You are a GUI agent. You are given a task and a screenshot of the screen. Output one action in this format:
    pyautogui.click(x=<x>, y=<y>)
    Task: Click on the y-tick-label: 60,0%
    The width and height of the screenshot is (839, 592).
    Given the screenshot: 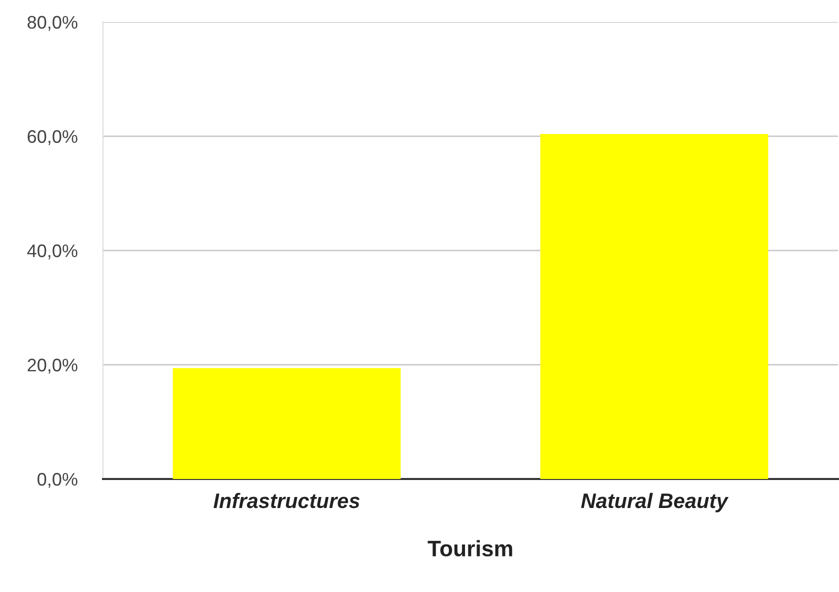 What is the action you would take?
    pyautogui.click(x=53, y=138)
    